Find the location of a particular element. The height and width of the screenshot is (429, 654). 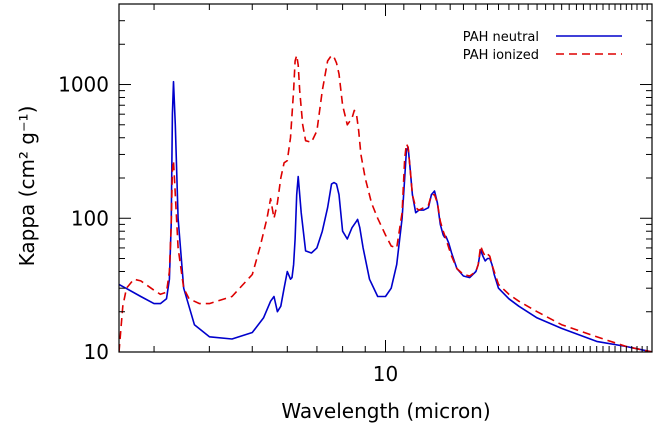

x-axis-title: Wavelength (micron) is located at coordinates (385, 411).